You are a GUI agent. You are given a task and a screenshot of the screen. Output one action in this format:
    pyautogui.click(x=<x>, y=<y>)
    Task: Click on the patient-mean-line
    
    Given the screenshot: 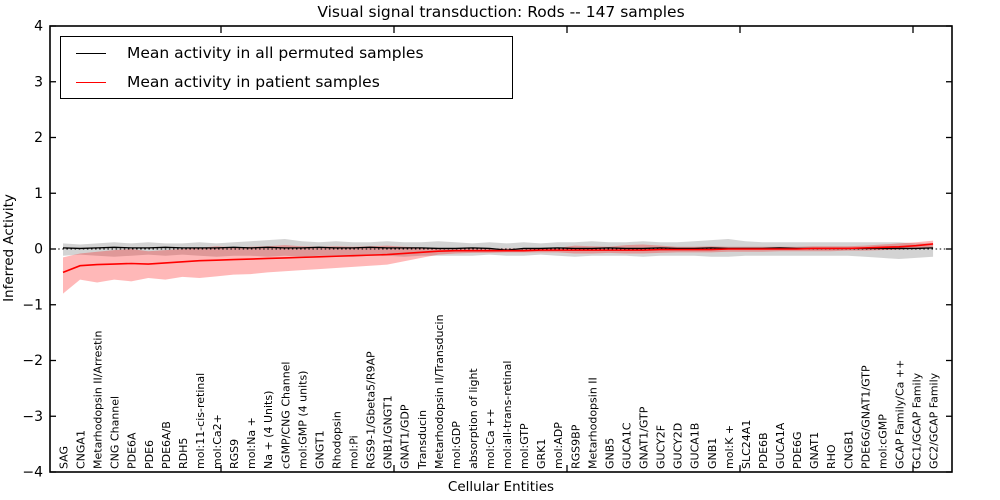 What is the action you would take?
    pyautogui.click(x=498, y=258)
    